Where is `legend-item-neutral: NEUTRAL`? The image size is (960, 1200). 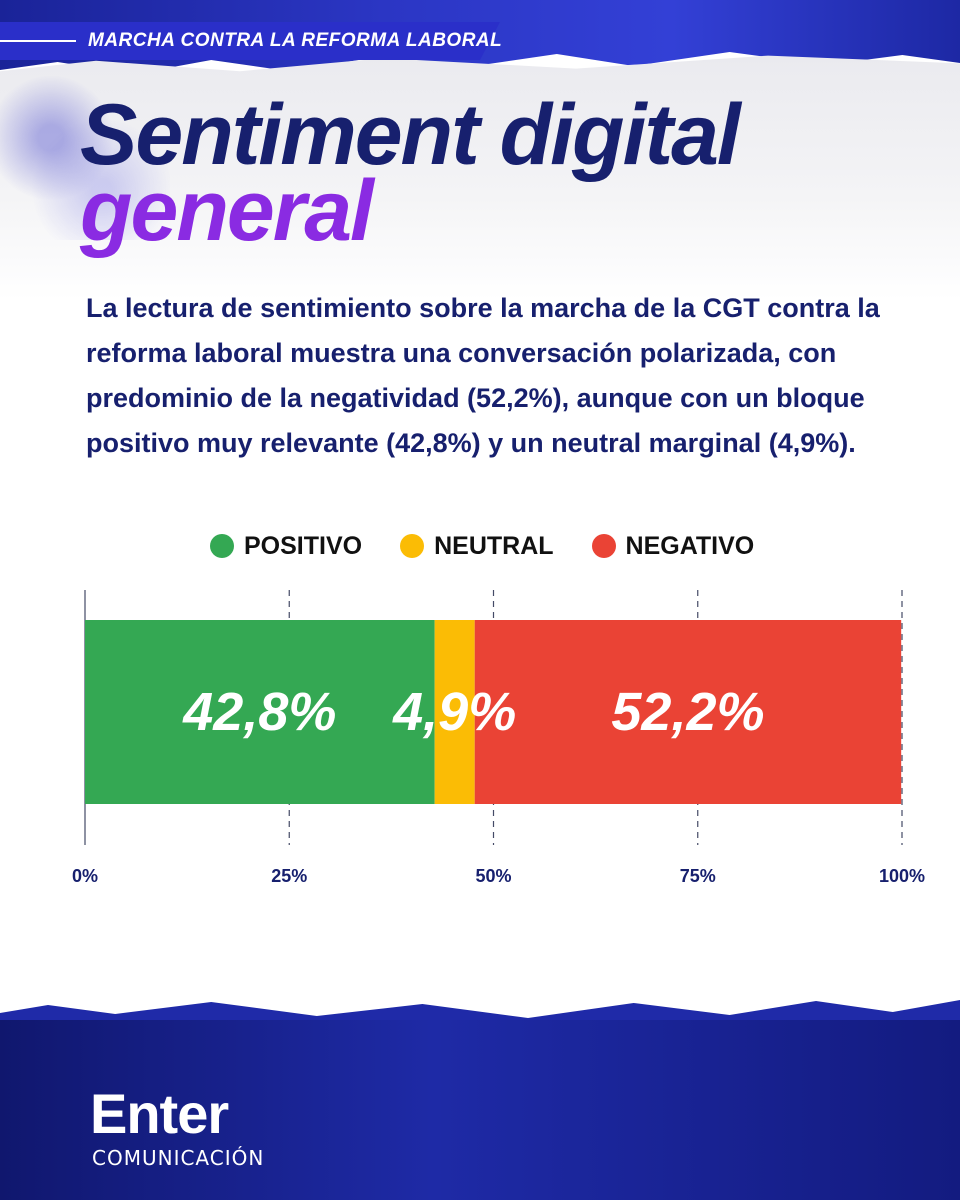 legend-item-neutral: NEUTRAL is located at coordinates (477, 546).